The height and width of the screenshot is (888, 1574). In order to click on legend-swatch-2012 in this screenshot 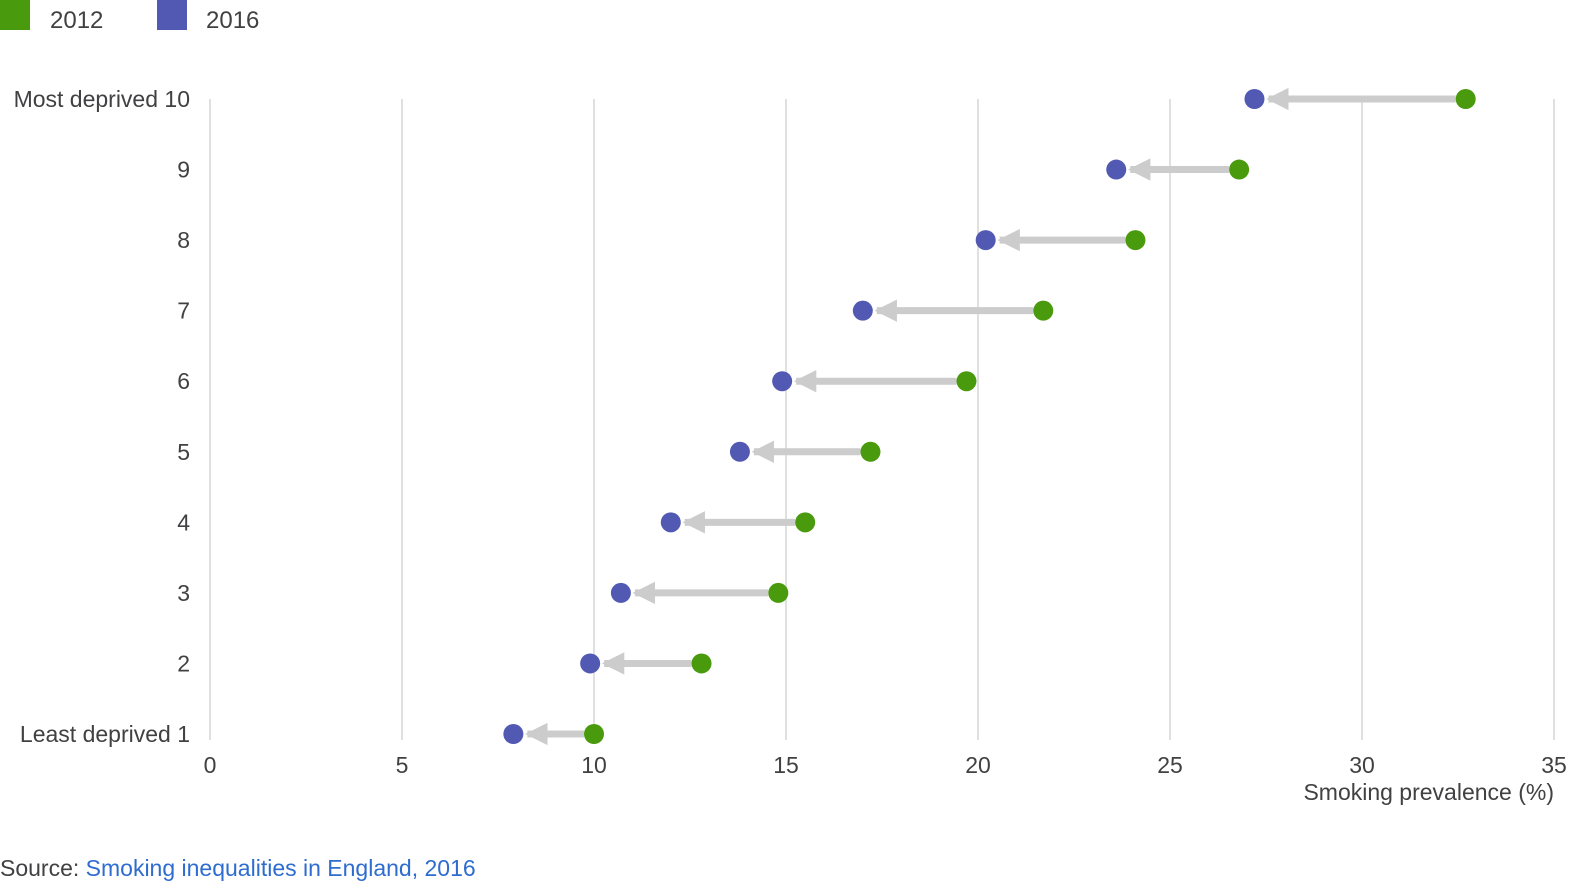, I will do `click(15, 15)`.